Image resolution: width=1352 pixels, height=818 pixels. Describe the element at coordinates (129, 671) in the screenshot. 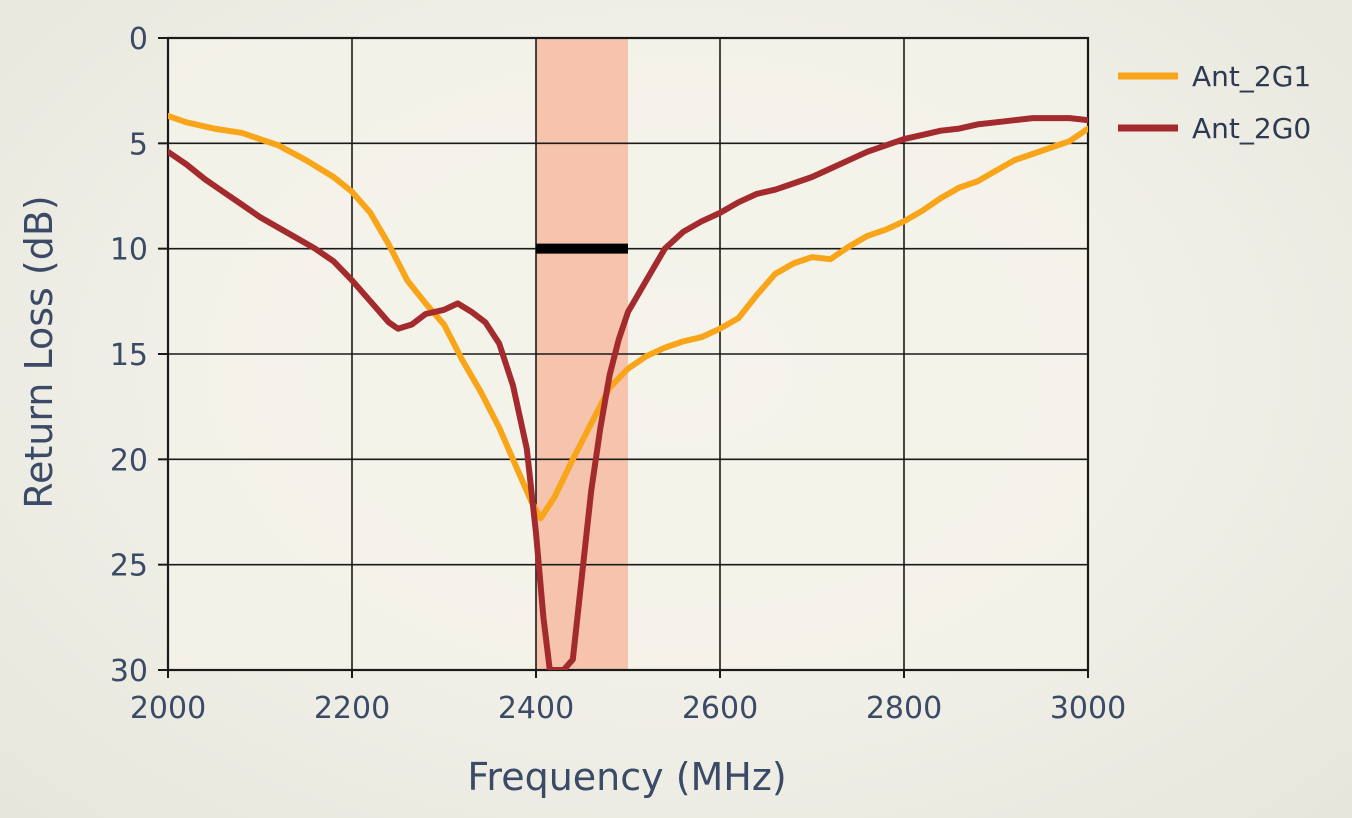

I see `y-tick-label: 30` at that location.